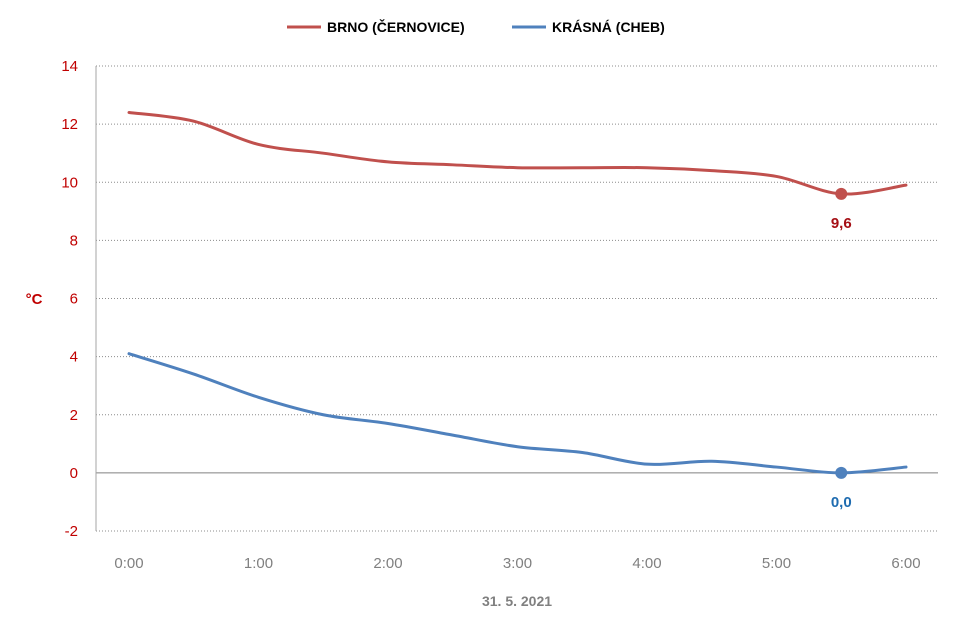 This screenshot has height=635, width=960. What do you see at coordinates (517, 601) in the screenshot?
I see `x-axis-title: 31. 5. 2021` at bounding box center [517, 601].